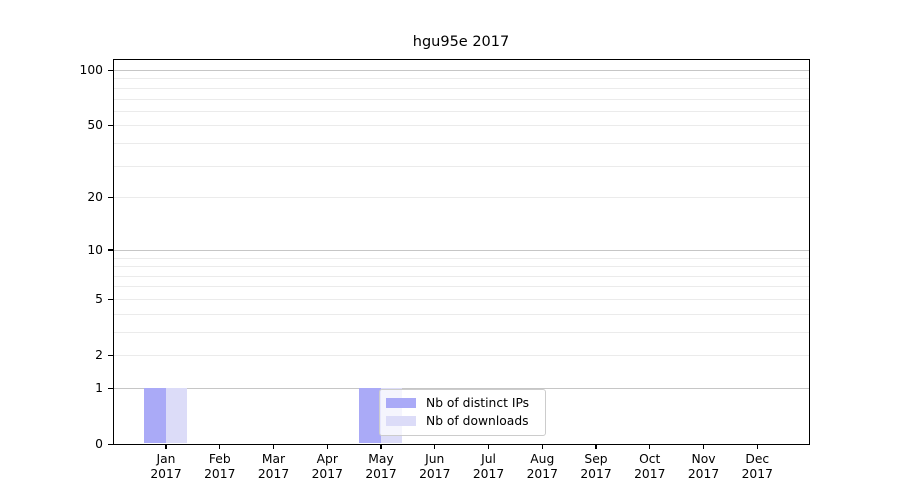 This screenshot has width=900, height=500. I want to click on x-tick-label-jan: Jan 2017, so click(166, 467).